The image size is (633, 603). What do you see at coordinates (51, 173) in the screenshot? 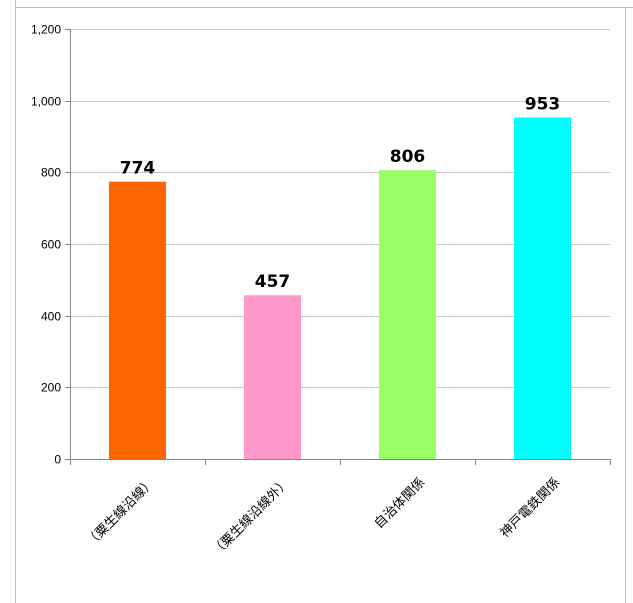
I see `y-tick-label: 800` at bounding box center [51, 173].